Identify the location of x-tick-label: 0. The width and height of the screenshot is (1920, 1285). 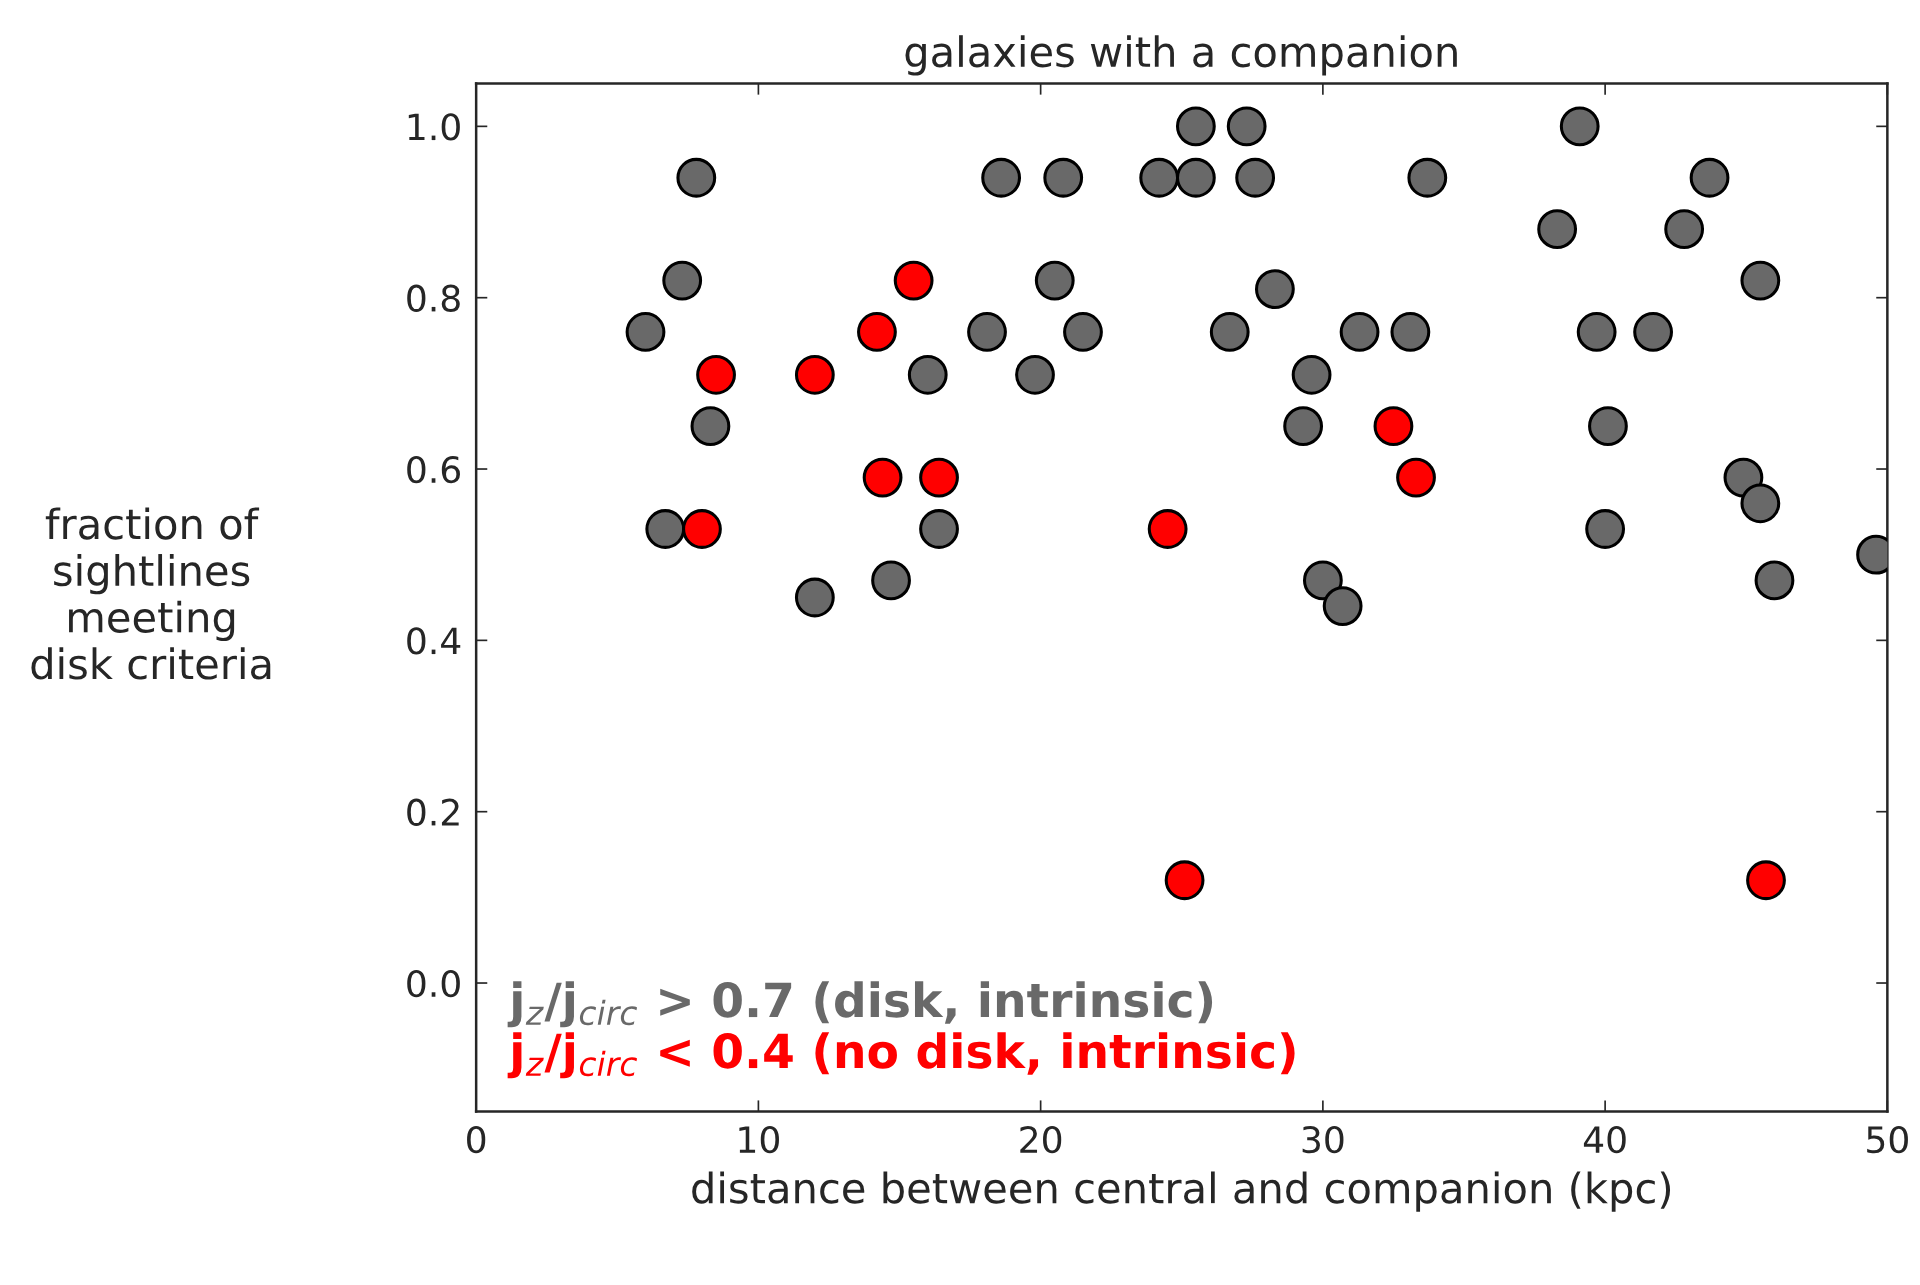
(476, 1140).